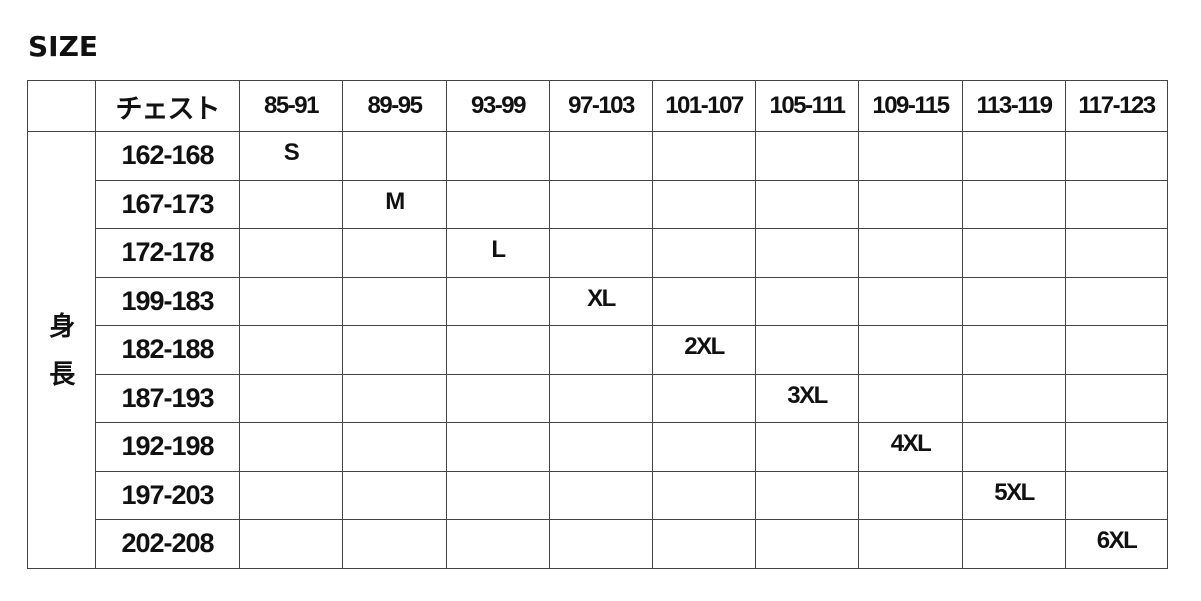 Image resolution: width=1201 pixels, height=601 pixels. I want to click on chest-label: チェスト, so click(167, 106).